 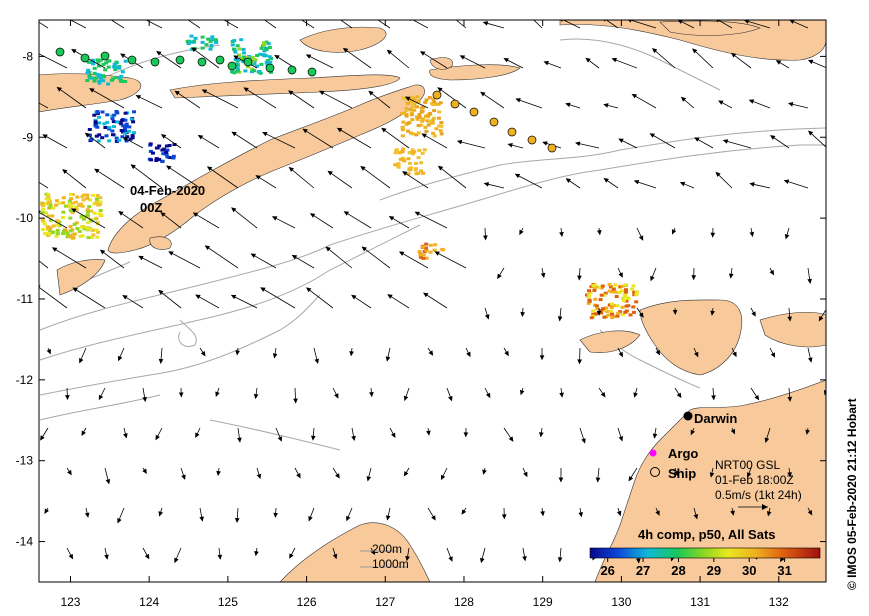 What do you see at coordinates (707, 534) in the screenshot?
I see `colorbar-title: 4h comp, p50, All Sats` at bounding box center [707, 534].